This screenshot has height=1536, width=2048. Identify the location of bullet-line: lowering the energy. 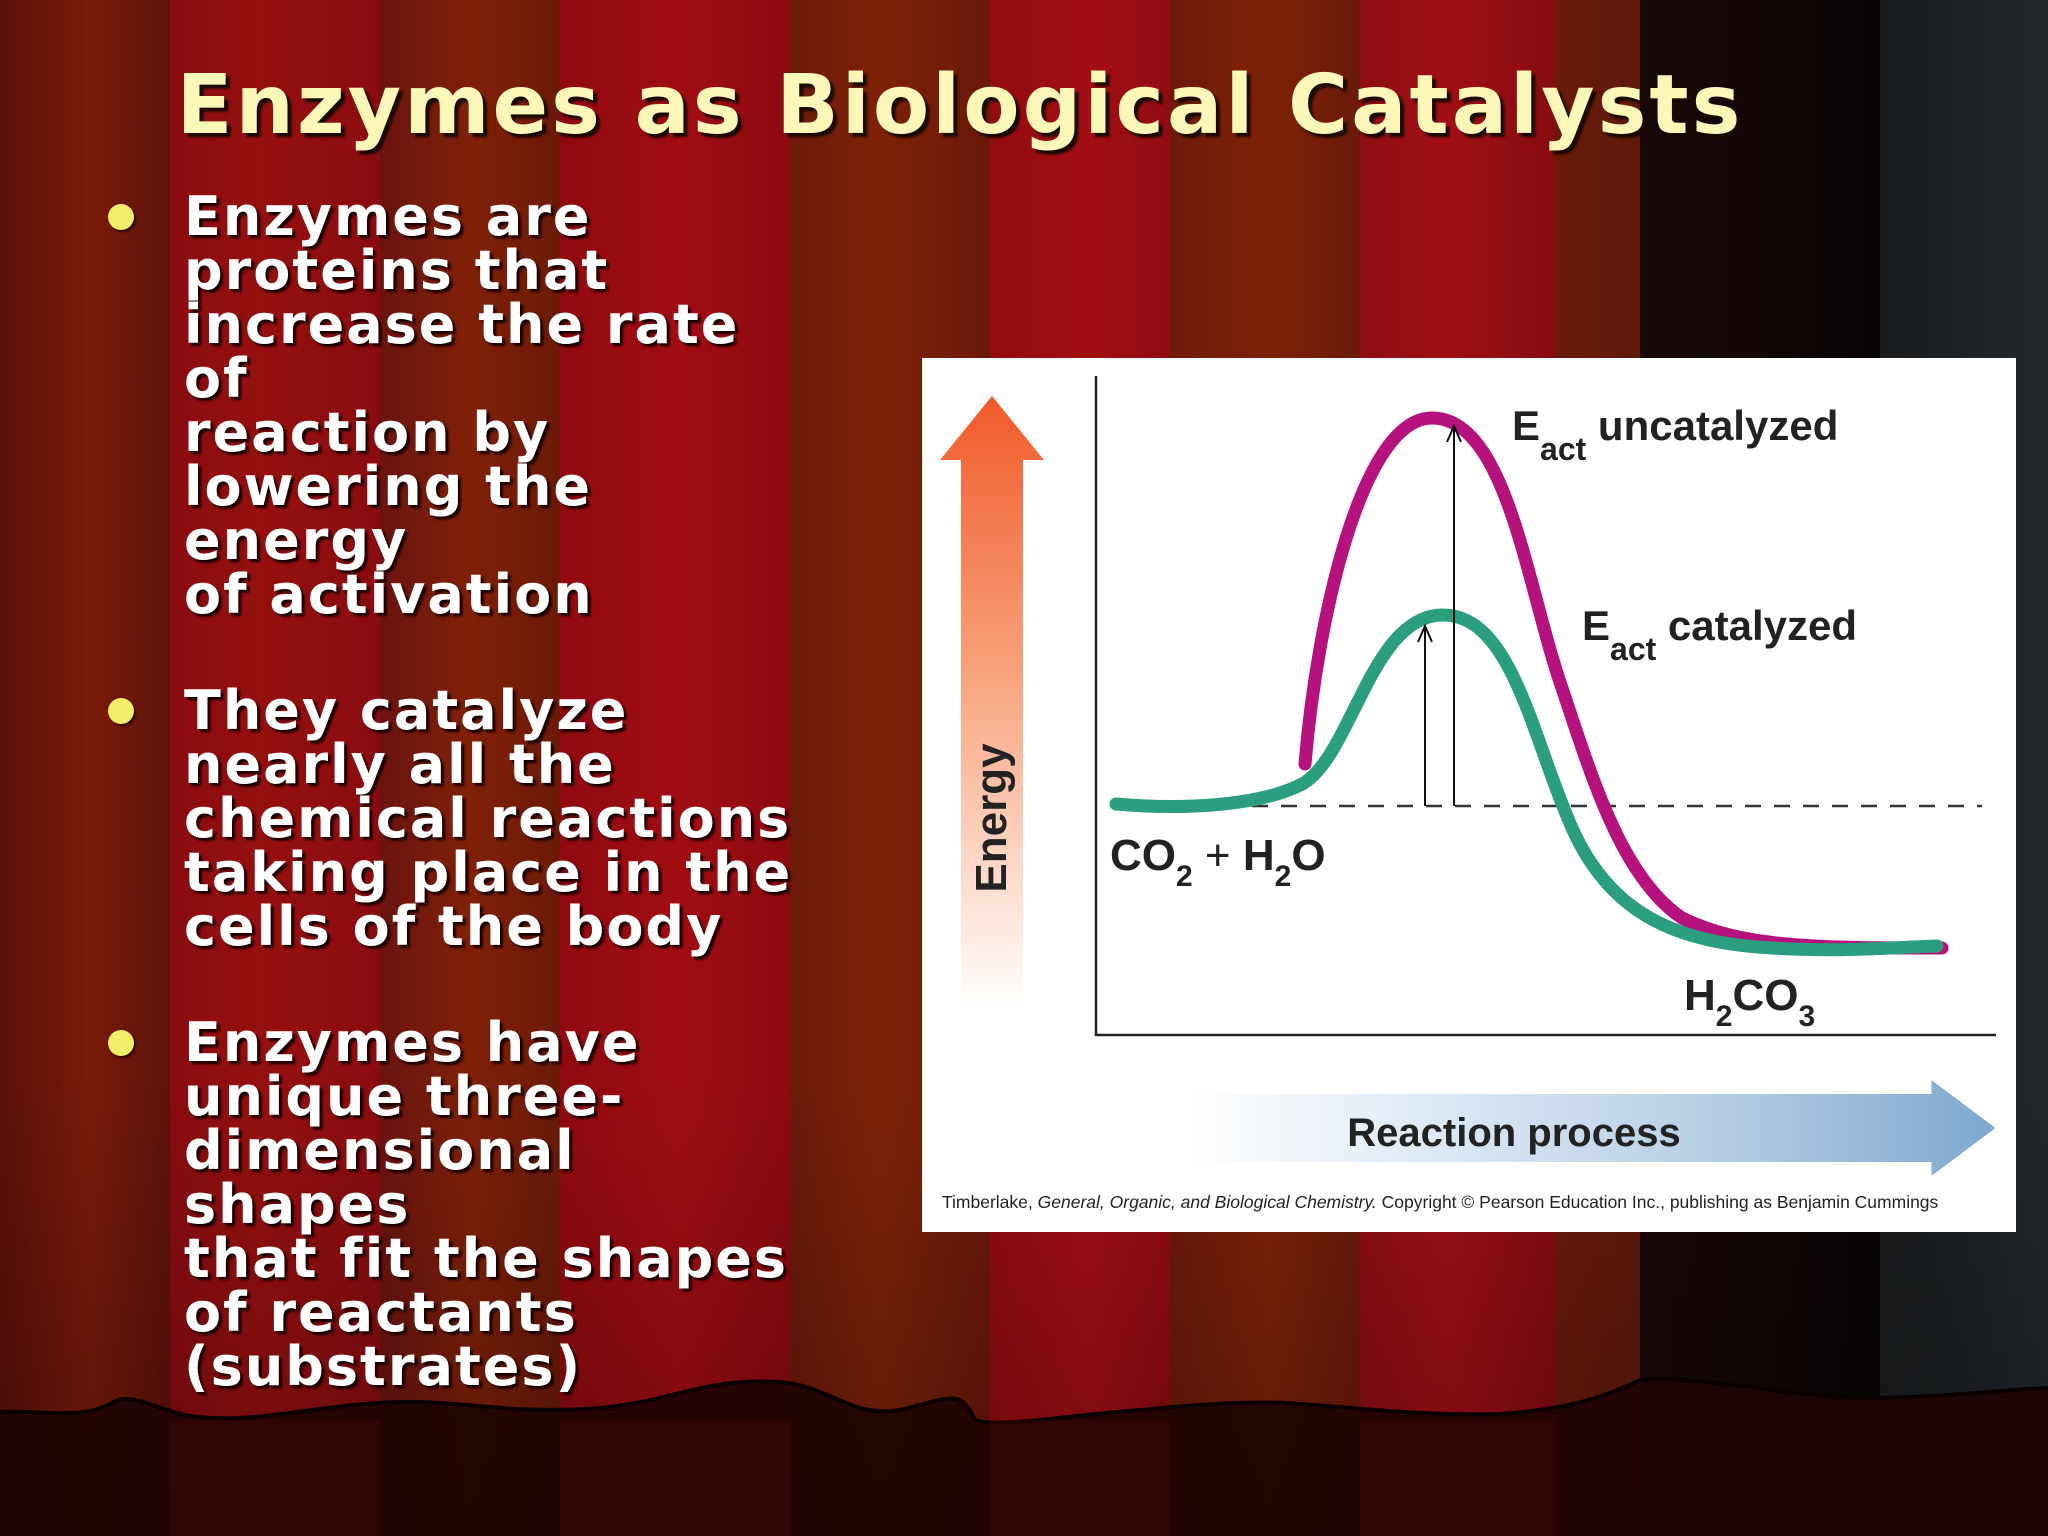
(388, 513).